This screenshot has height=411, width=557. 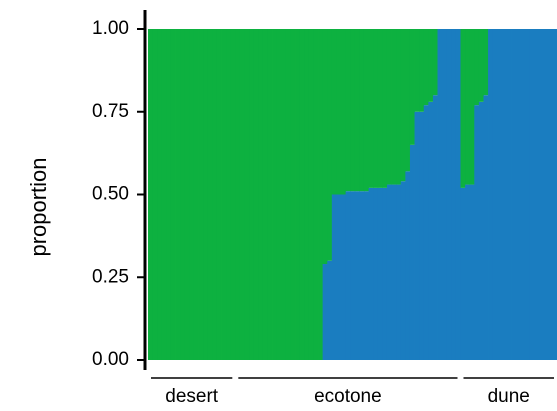 What do you see at coordinates (38, 206) in the screenshot?
I see `y-axis-label: proportion` at bounding box center [38, 206].